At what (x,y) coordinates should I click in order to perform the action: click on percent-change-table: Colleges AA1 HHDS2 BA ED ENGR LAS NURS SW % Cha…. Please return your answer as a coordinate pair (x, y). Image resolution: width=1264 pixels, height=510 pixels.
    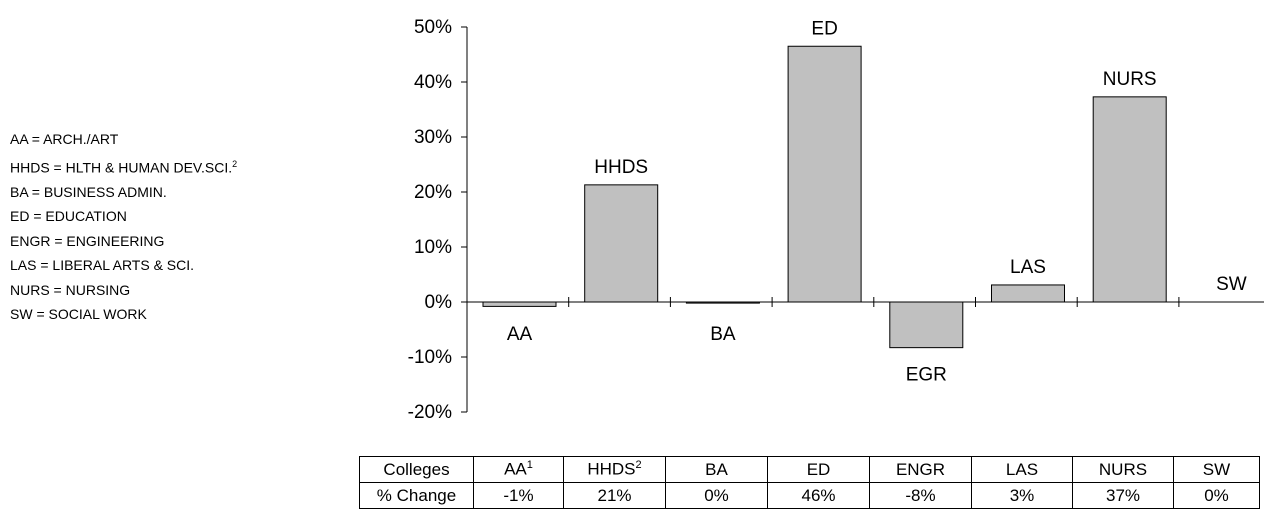
    Looking at the image, I should click on (809, 482).